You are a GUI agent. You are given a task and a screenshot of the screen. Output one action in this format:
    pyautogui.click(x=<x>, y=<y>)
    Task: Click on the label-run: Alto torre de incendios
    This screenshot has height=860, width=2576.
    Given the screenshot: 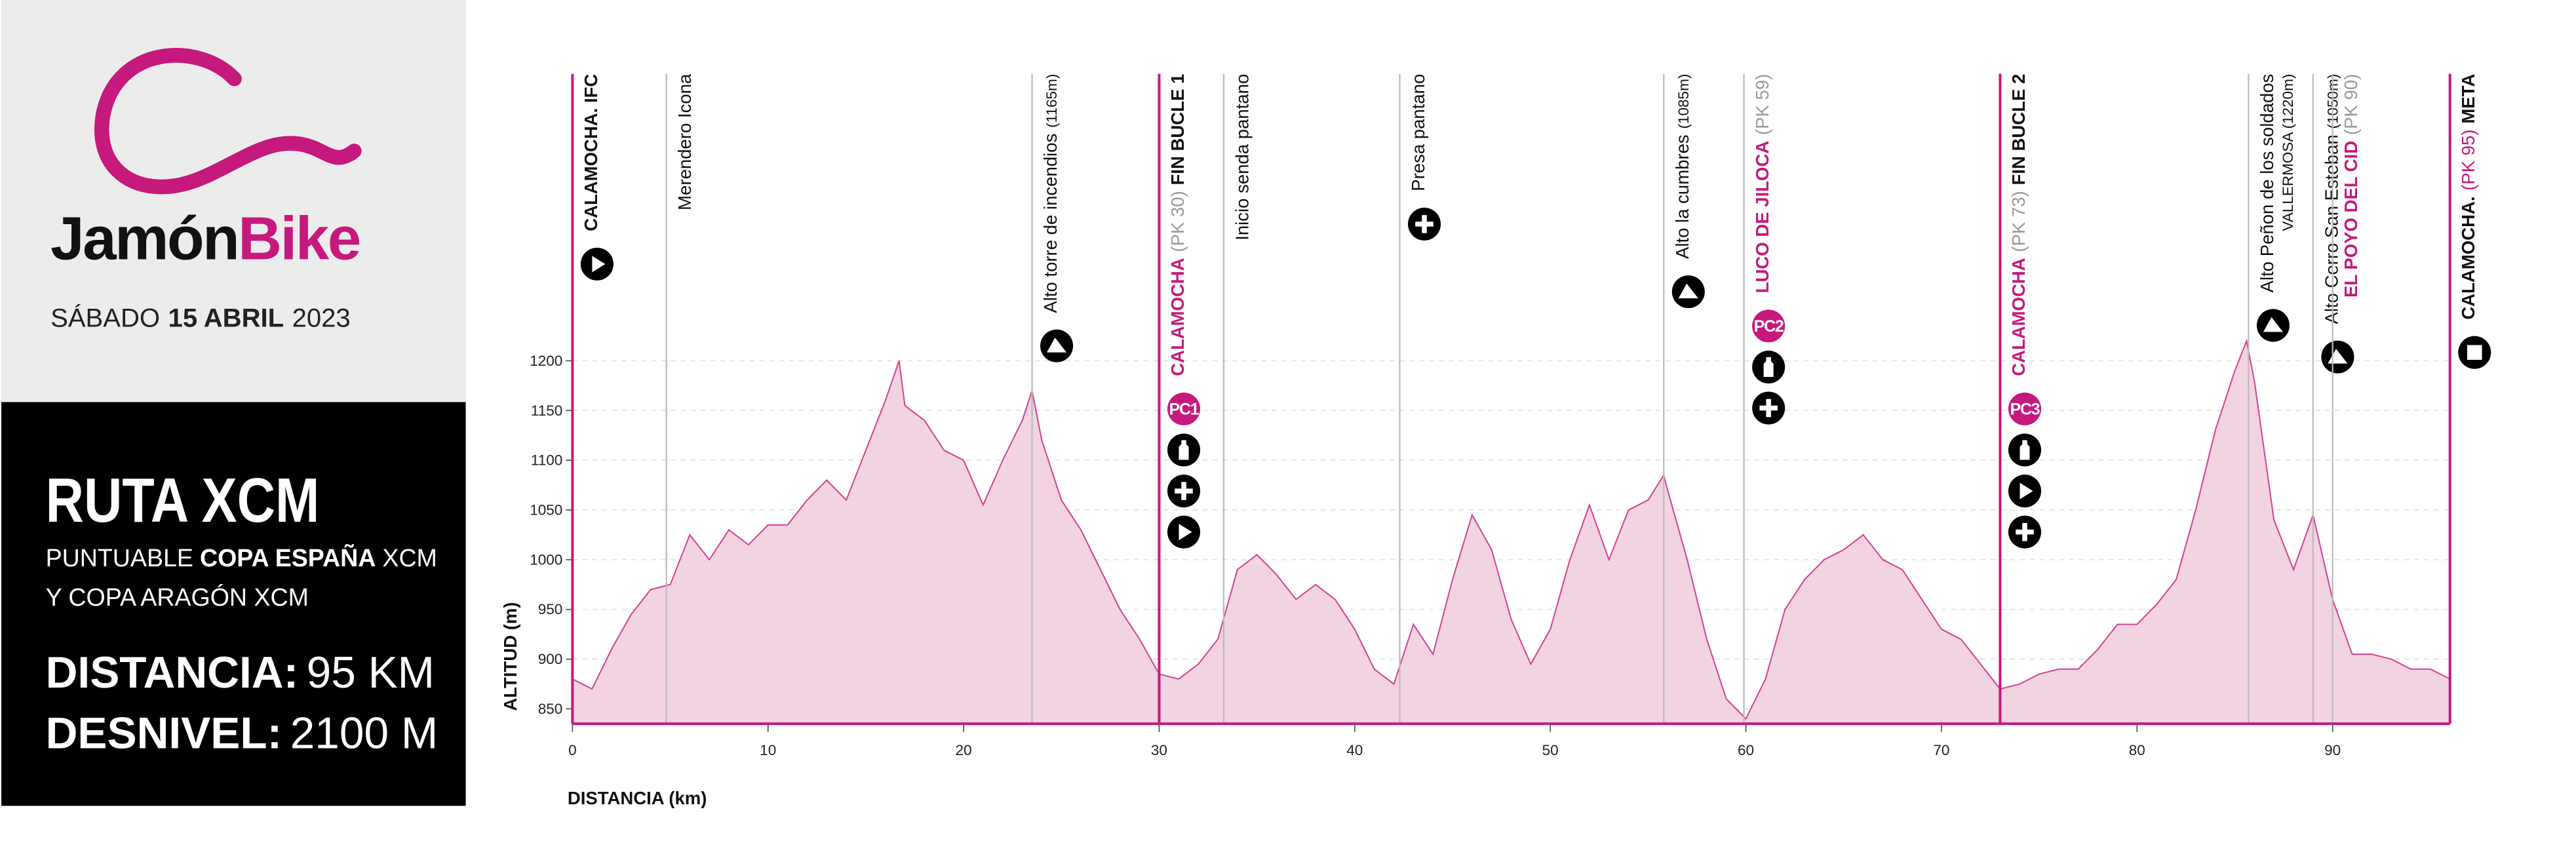 What is the action you would take?
    pyautogui.click(x=1050, y=224)
    